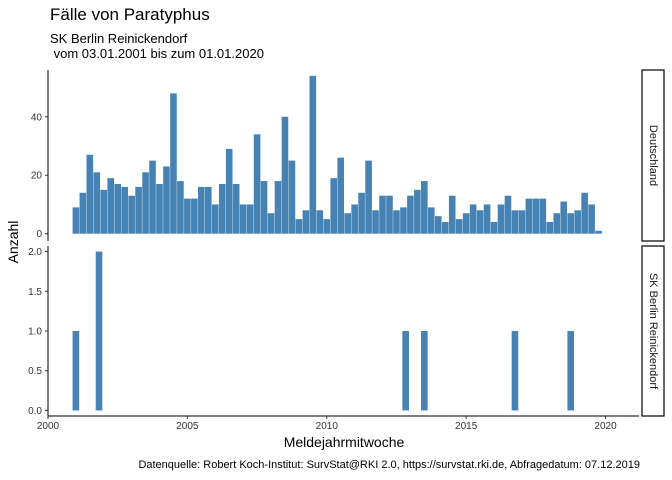 This screenshot has height=480, width=672. Describe the element at coordinates (35, 292) in the screenshot. I see `y-tick-label: 1.5` at that location.